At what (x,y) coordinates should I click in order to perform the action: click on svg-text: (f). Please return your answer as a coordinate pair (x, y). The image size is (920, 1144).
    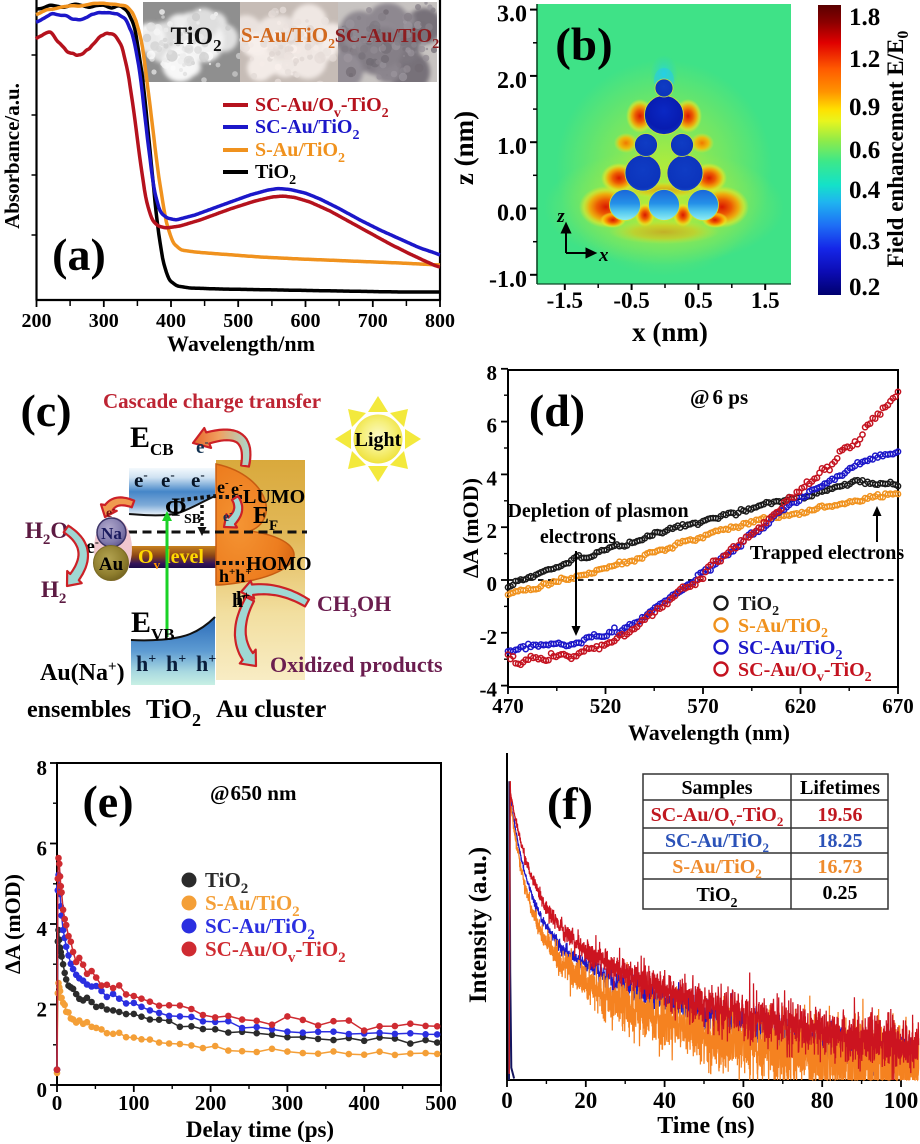
    Looking at the image, I should click on (570, 803).